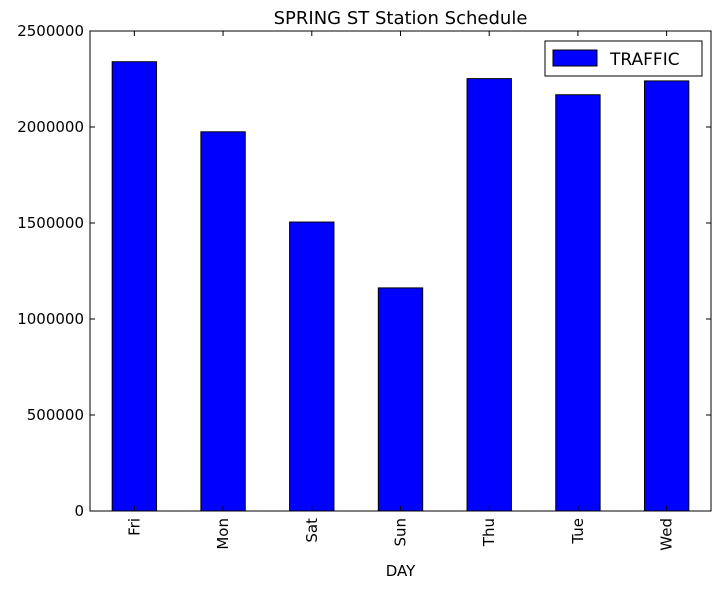  Describe the element at coordinates (489, 295) in the screenshot. I see `bar-thu` at that location.